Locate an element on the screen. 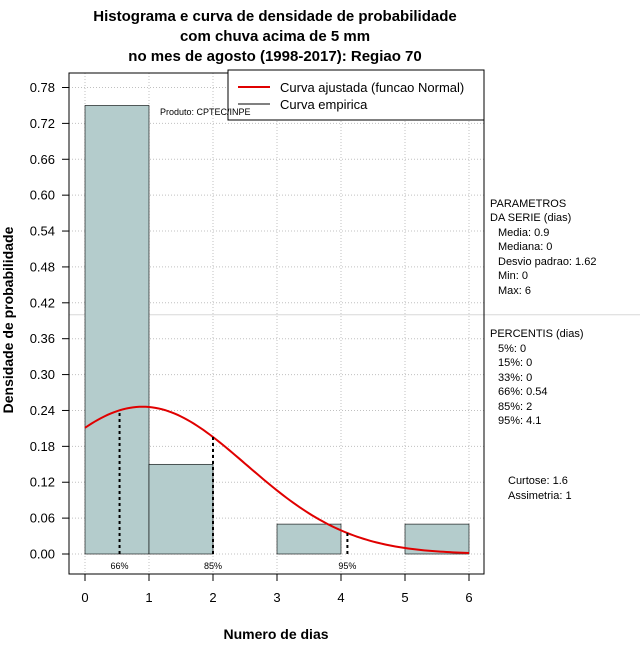 The image size is (640, 660). parametros-heading-2: DA SERIE (dias) is located at coordinates (530, 218).